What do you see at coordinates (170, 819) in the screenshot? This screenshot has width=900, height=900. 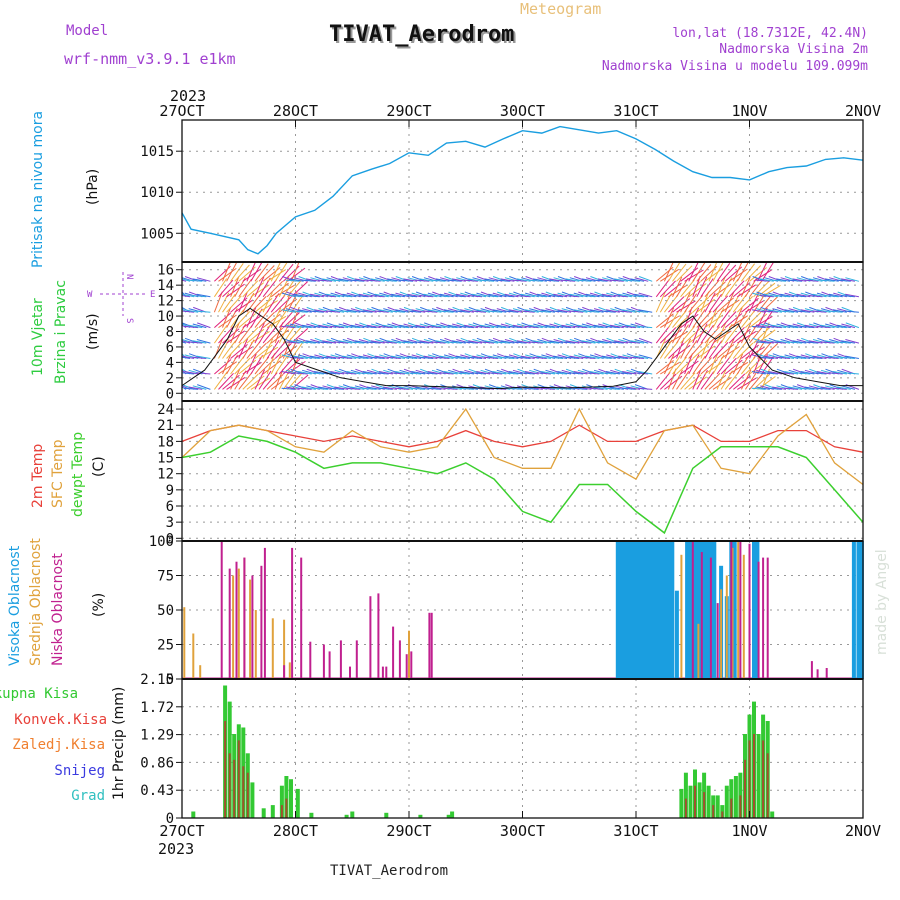 I see `precip-ytick-label: 0` at bounding box center [170, 819].